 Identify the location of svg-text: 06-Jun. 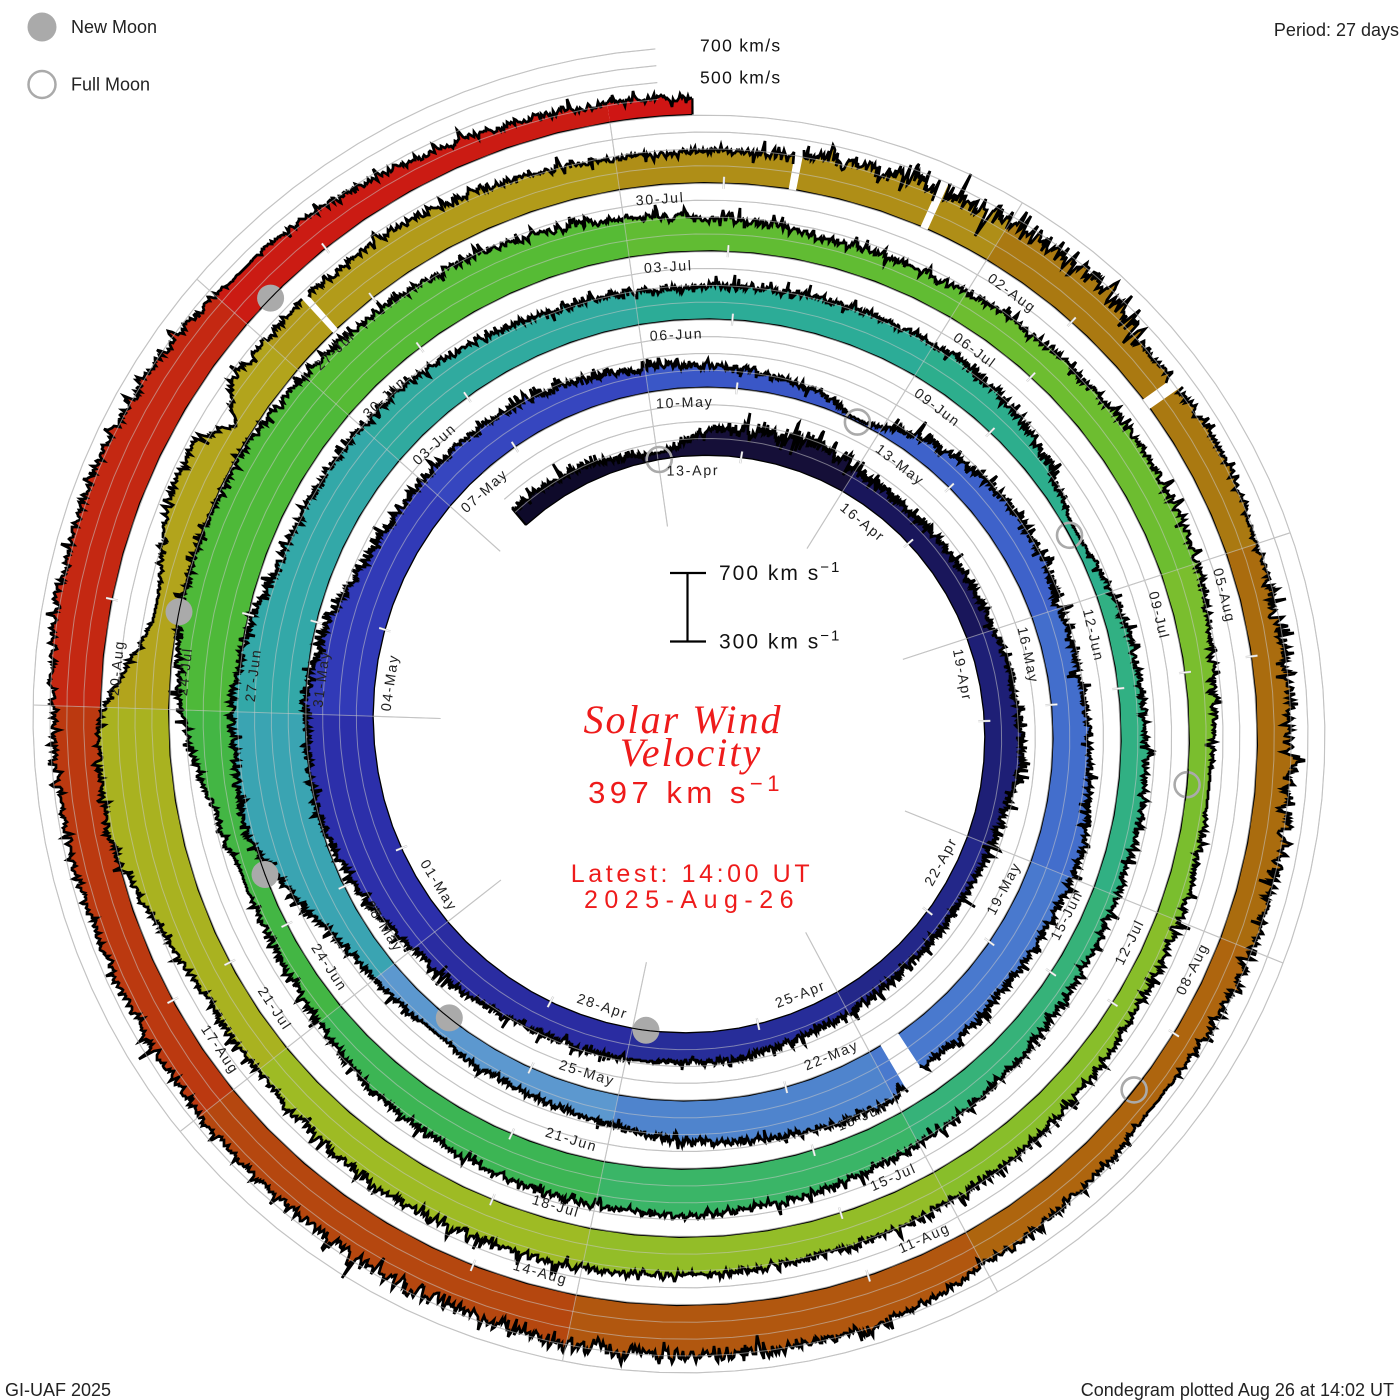
(676, 335).